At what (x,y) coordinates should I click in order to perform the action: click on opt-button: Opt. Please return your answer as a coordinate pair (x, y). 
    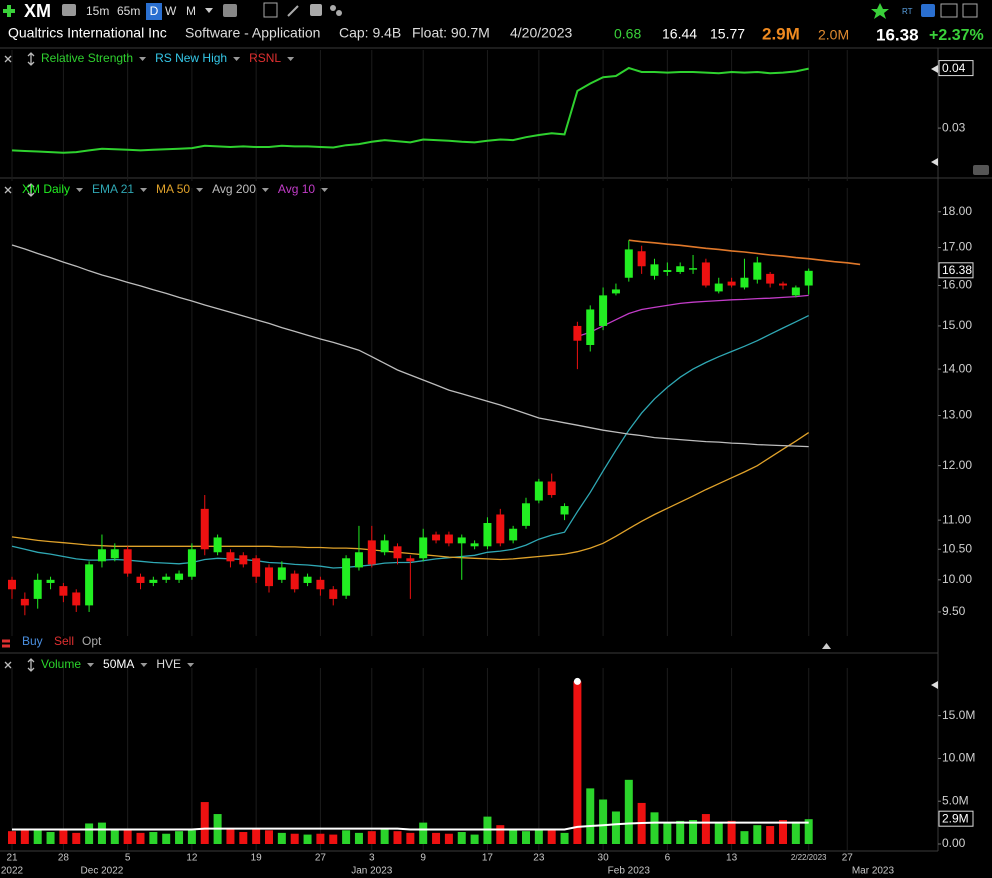
    Looking at the image, I should click on (92, 641).